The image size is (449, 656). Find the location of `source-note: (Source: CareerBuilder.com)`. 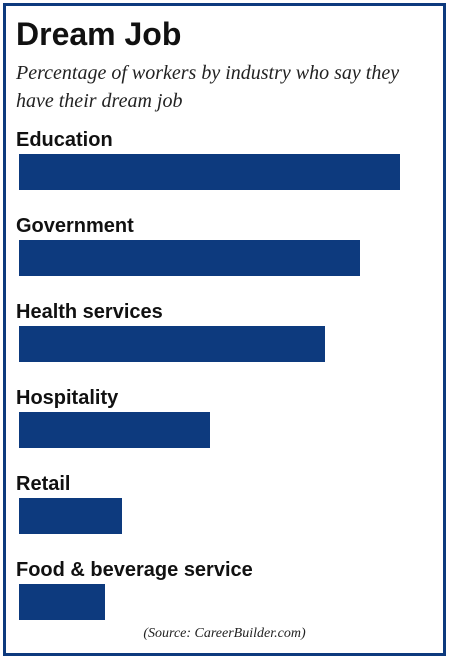

source-note: (Source: CareerBuilder.com) is located at coordinates (224, 633).